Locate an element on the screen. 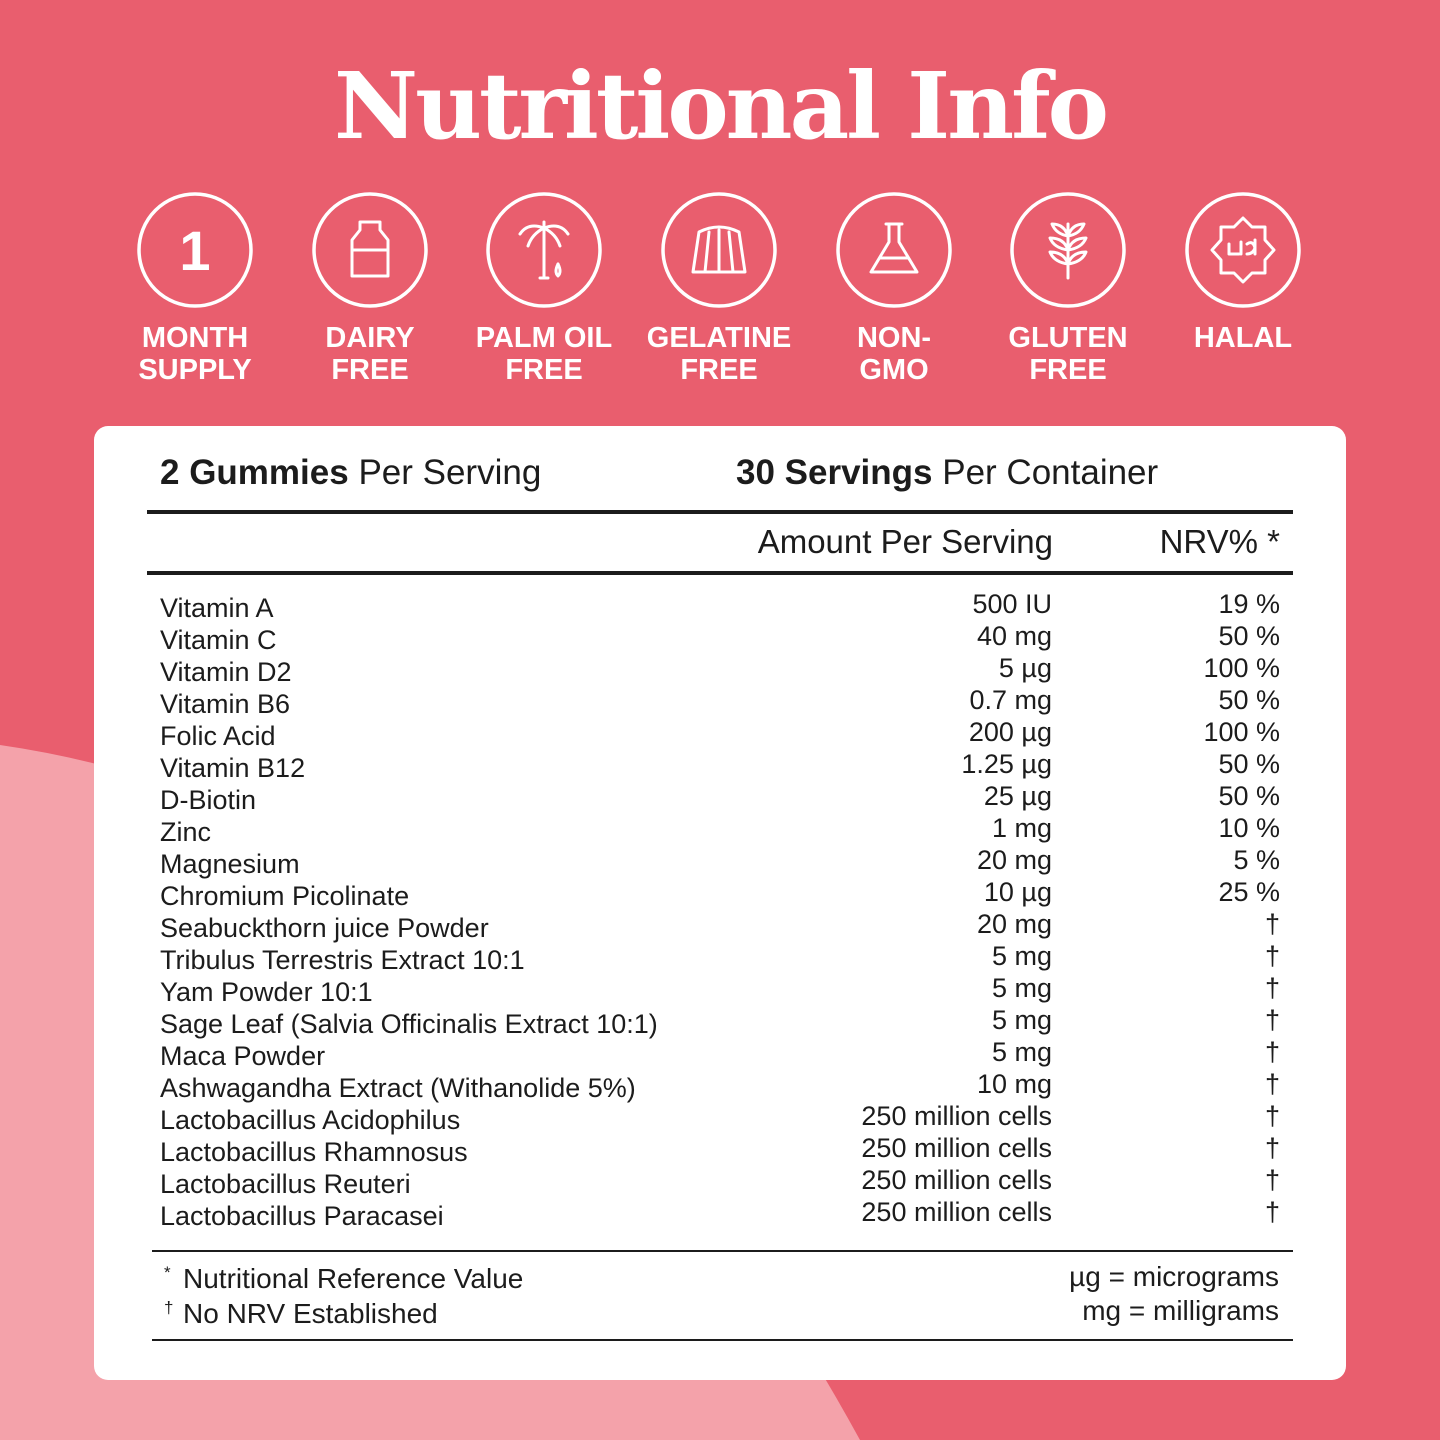 The height and width of the screenshot is (1440, 1440). column-header: NRV% * is located at coordinates (1220, 541).